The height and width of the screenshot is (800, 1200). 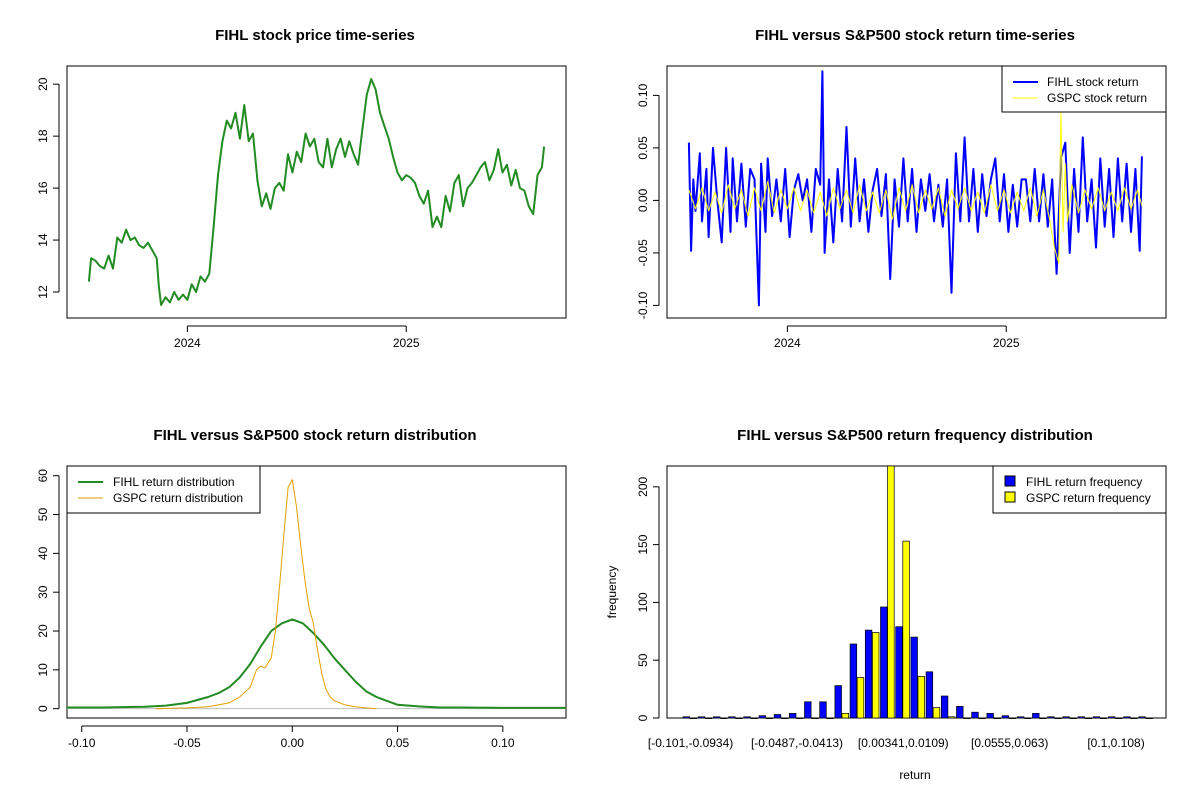 I want to click on frequency-x-tick-label: [-0.0487,-0.0413), so click(x=797, y=743).